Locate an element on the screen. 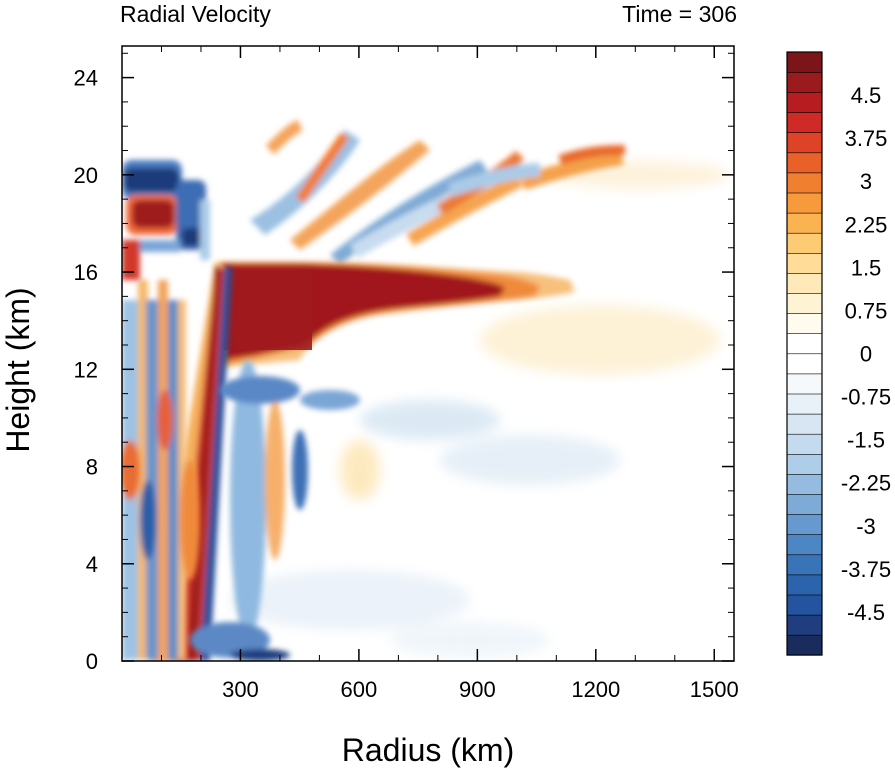  colorbar-label: 0 is located at coordinates (866, 354).